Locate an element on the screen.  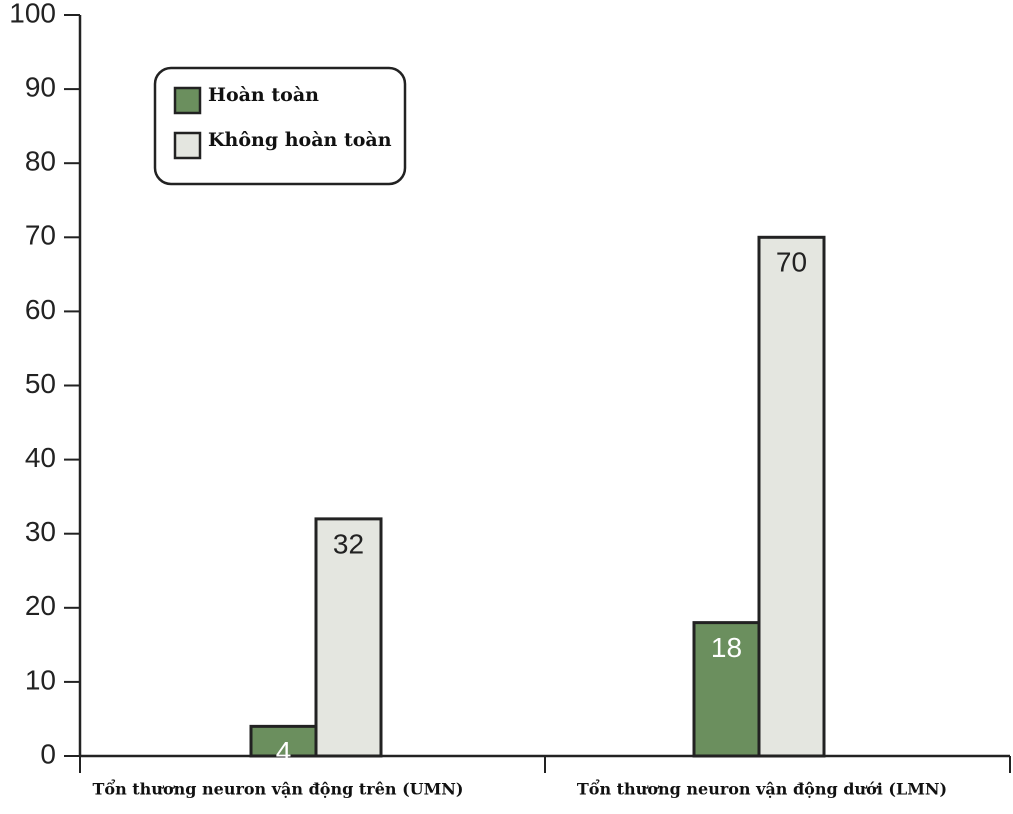
y-tick-label: 70 is located at coordinates (40, 235).